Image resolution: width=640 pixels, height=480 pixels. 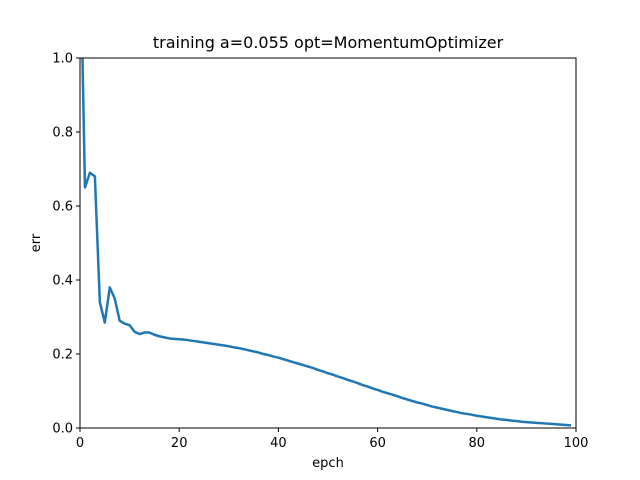 What do you see at coordinates (62, 281) in the screenshot?
I see `y-tick-label: 0.4` at bounding box center [62, 281].